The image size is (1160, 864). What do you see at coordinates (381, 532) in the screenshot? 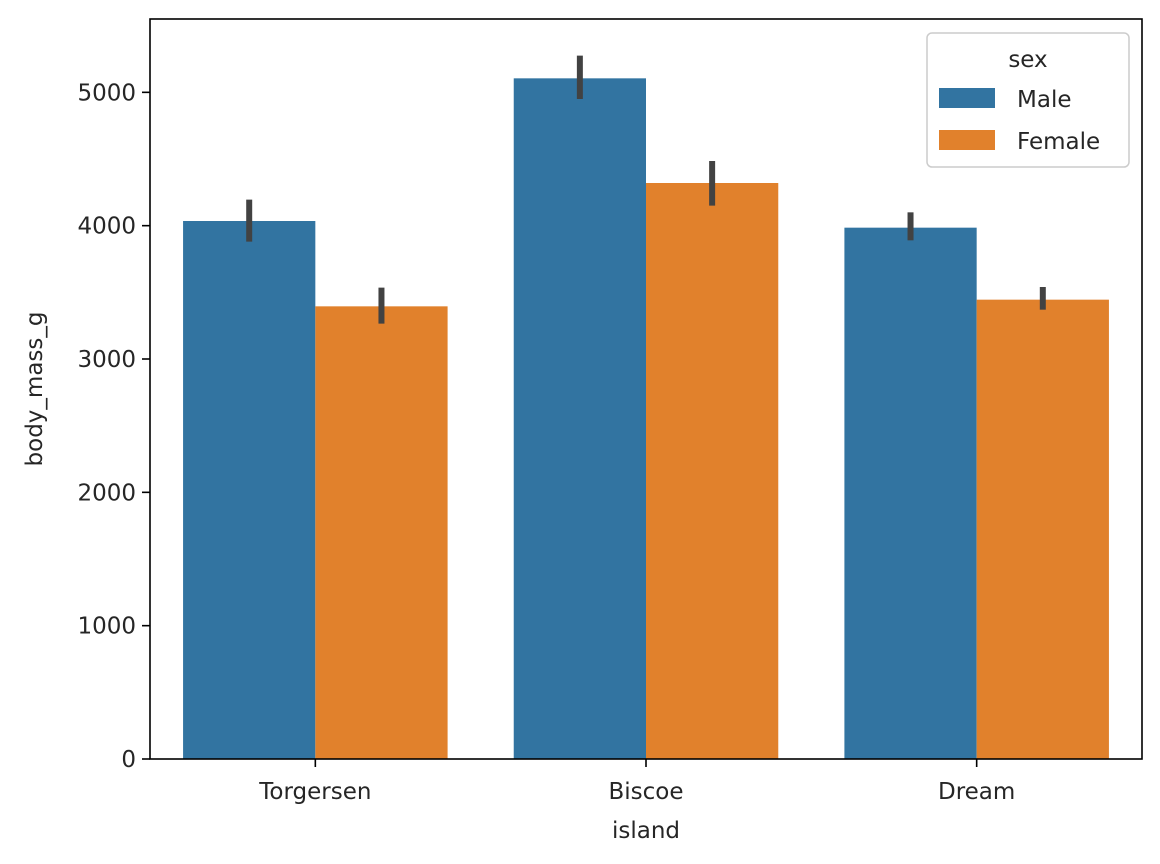
I see `bar-female-torgersen` at bounding box center [381, 532].